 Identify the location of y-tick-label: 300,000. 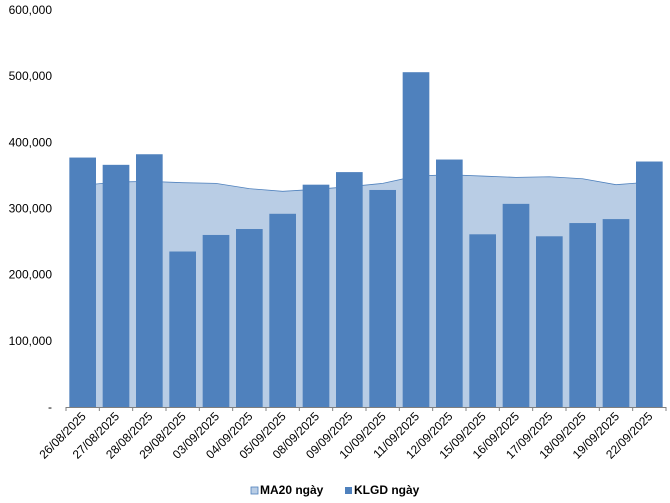
(31, 209).